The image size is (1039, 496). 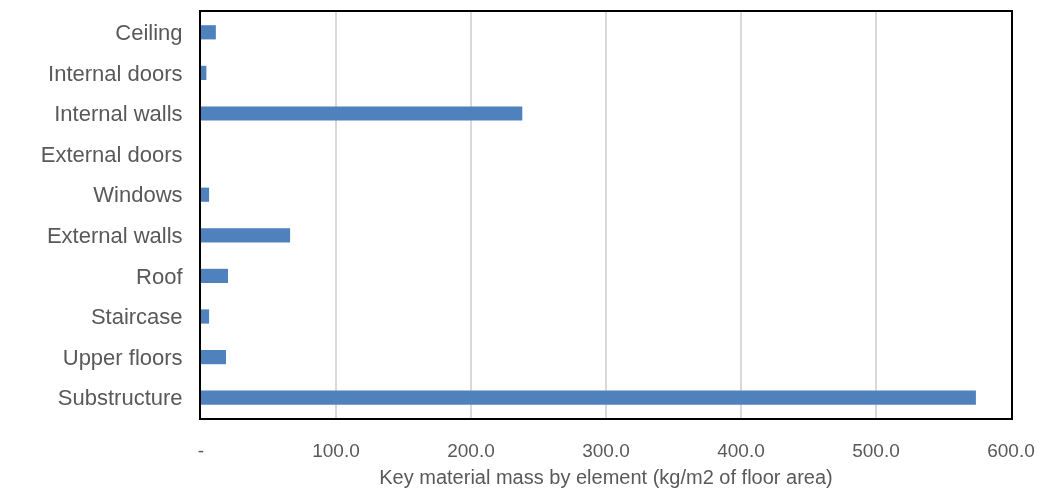 What do you see at coordinates (606, 450) in the screenshot?
I see `x-tick-label: 300.0` at bounding box center [606, 450].